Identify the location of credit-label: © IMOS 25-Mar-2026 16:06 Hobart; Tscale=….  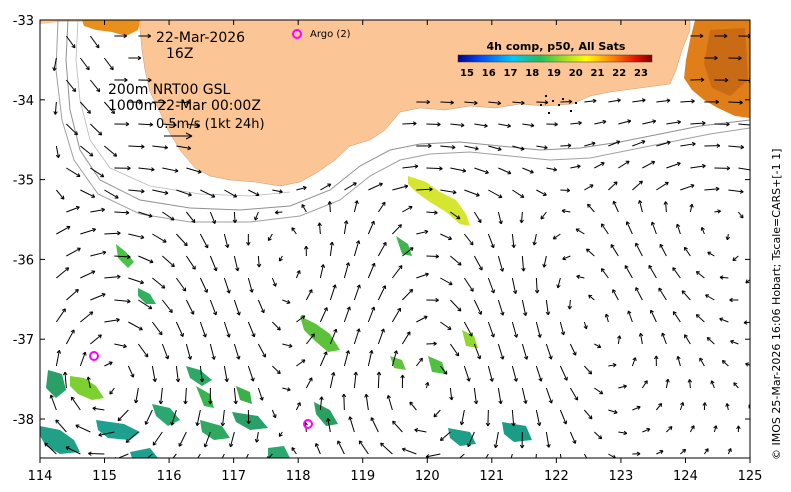
(776, 304).